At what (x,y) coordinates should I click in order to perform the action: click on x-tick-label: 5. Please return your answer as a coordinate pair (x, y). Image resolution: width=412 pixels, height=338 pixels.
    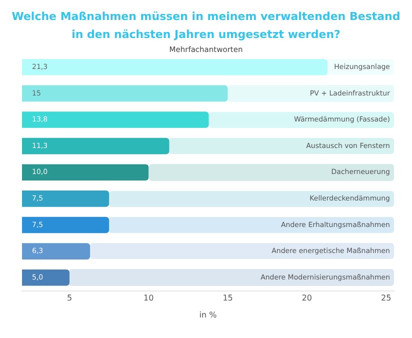
    Looking at the image, I should click on (69, 298).